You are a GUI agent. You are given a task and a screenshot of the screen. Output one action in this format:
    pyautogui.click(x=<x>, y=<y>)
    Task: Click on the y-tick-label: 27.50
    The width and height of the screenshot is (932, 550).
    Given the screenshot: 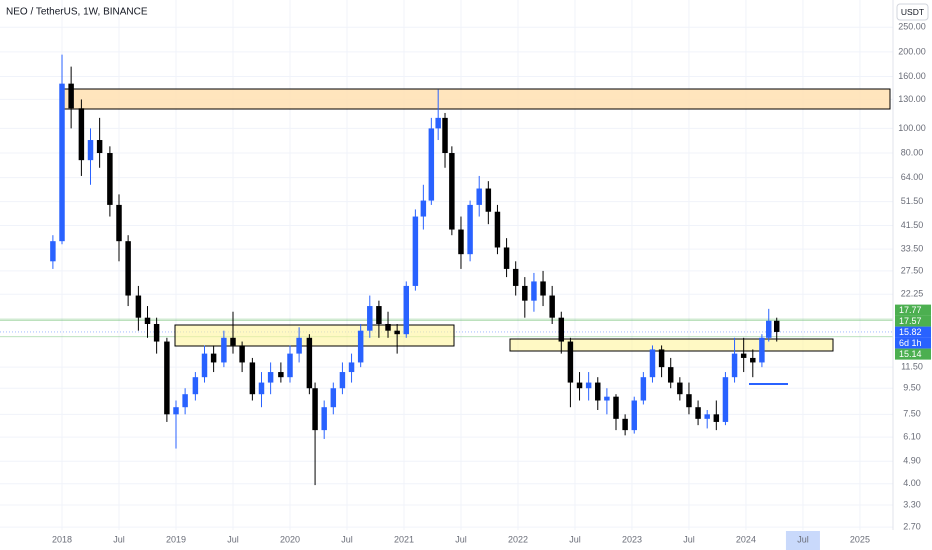 What is the action you would take?
    pyautogui.click(x=912, y=270)
    